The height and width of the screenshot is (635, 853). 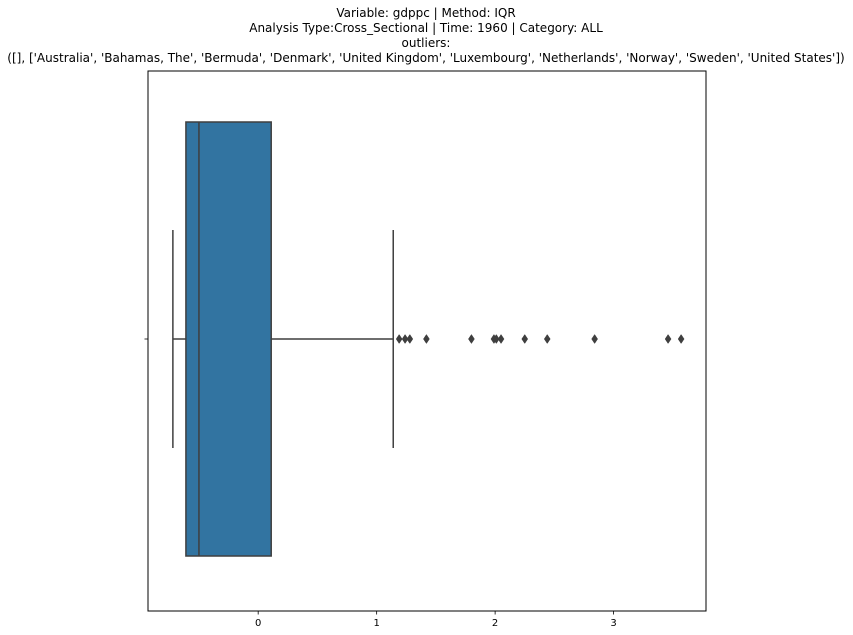 I want to click on x-tick-label-2: 2, so click(x=495, y=623).